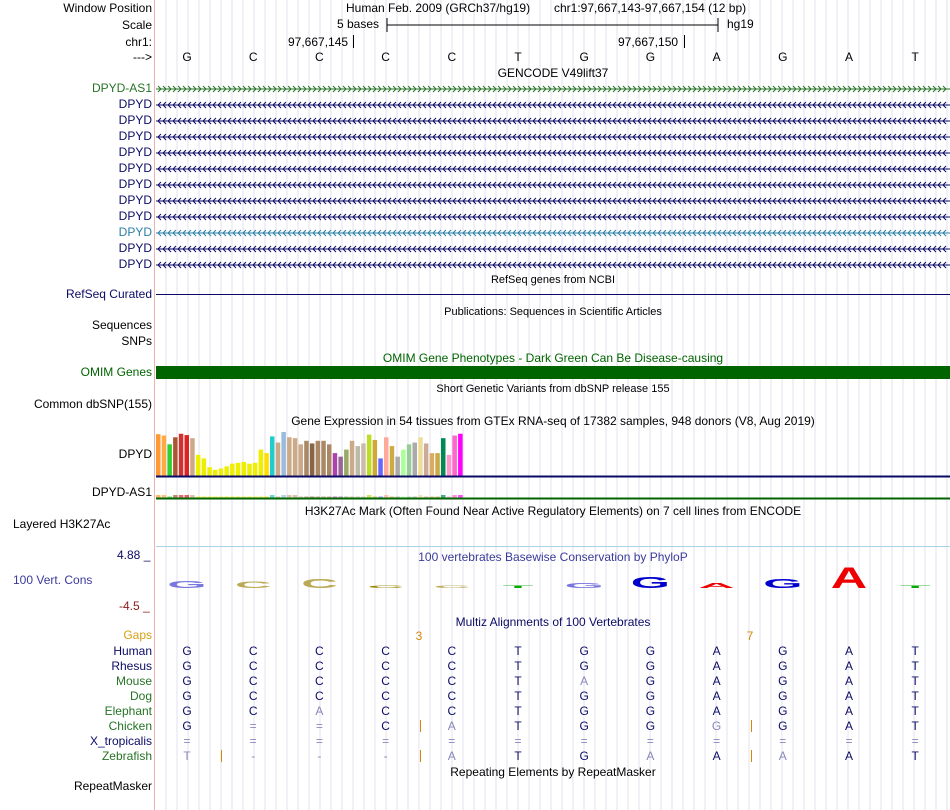 This screenshot has height=810, width=950. Describe the element at coordinates (120, 741) in the screenshot. I see `species-label: X_tropicalis` at that location.